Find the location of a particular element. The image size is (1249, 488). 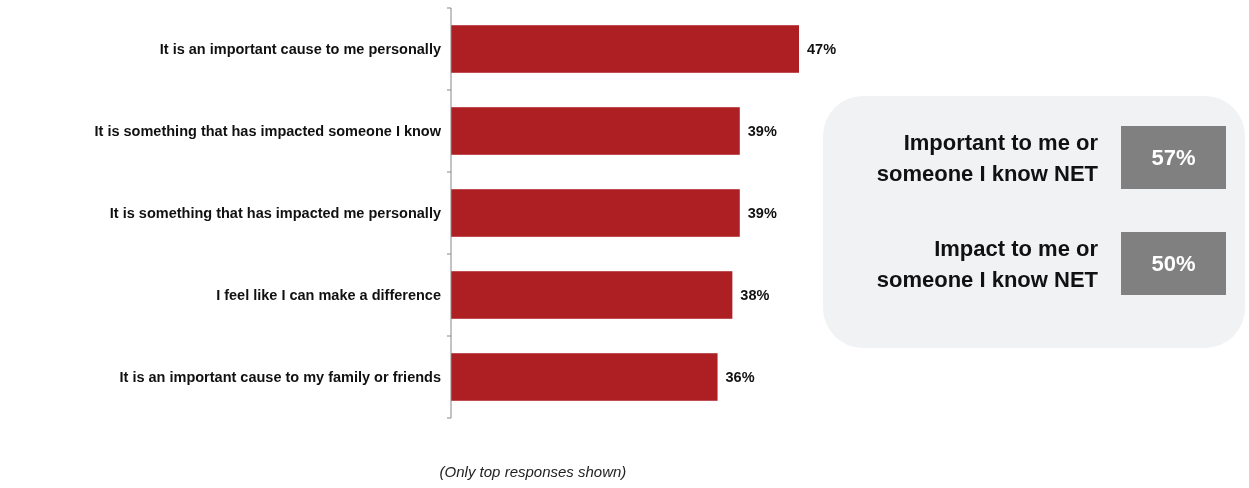

data-label: 47% is located at coordinates (822, 49).